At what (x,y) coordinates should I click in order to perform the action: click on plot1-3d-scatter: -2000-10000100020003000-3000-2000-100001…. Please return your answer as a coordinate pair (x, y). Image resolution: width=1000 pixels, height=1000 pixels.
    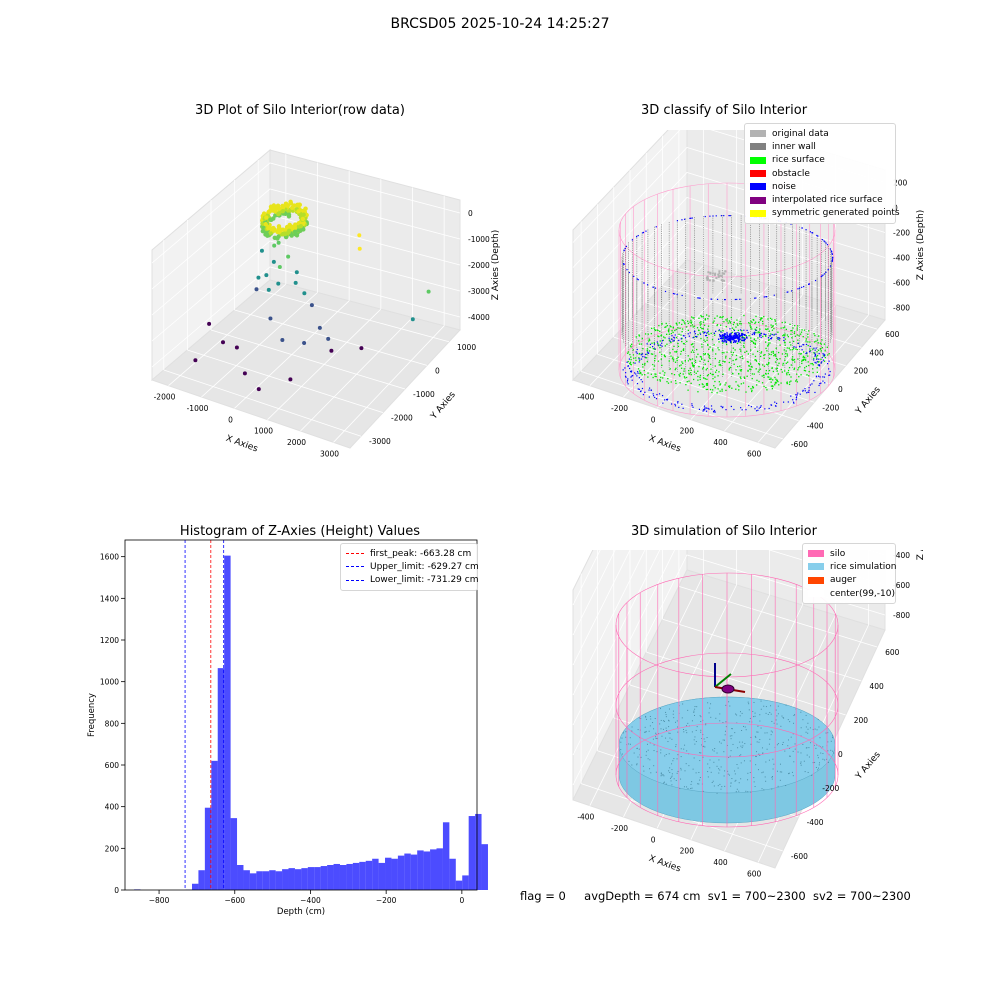
    Looking at the image, I should click on (326, 303).